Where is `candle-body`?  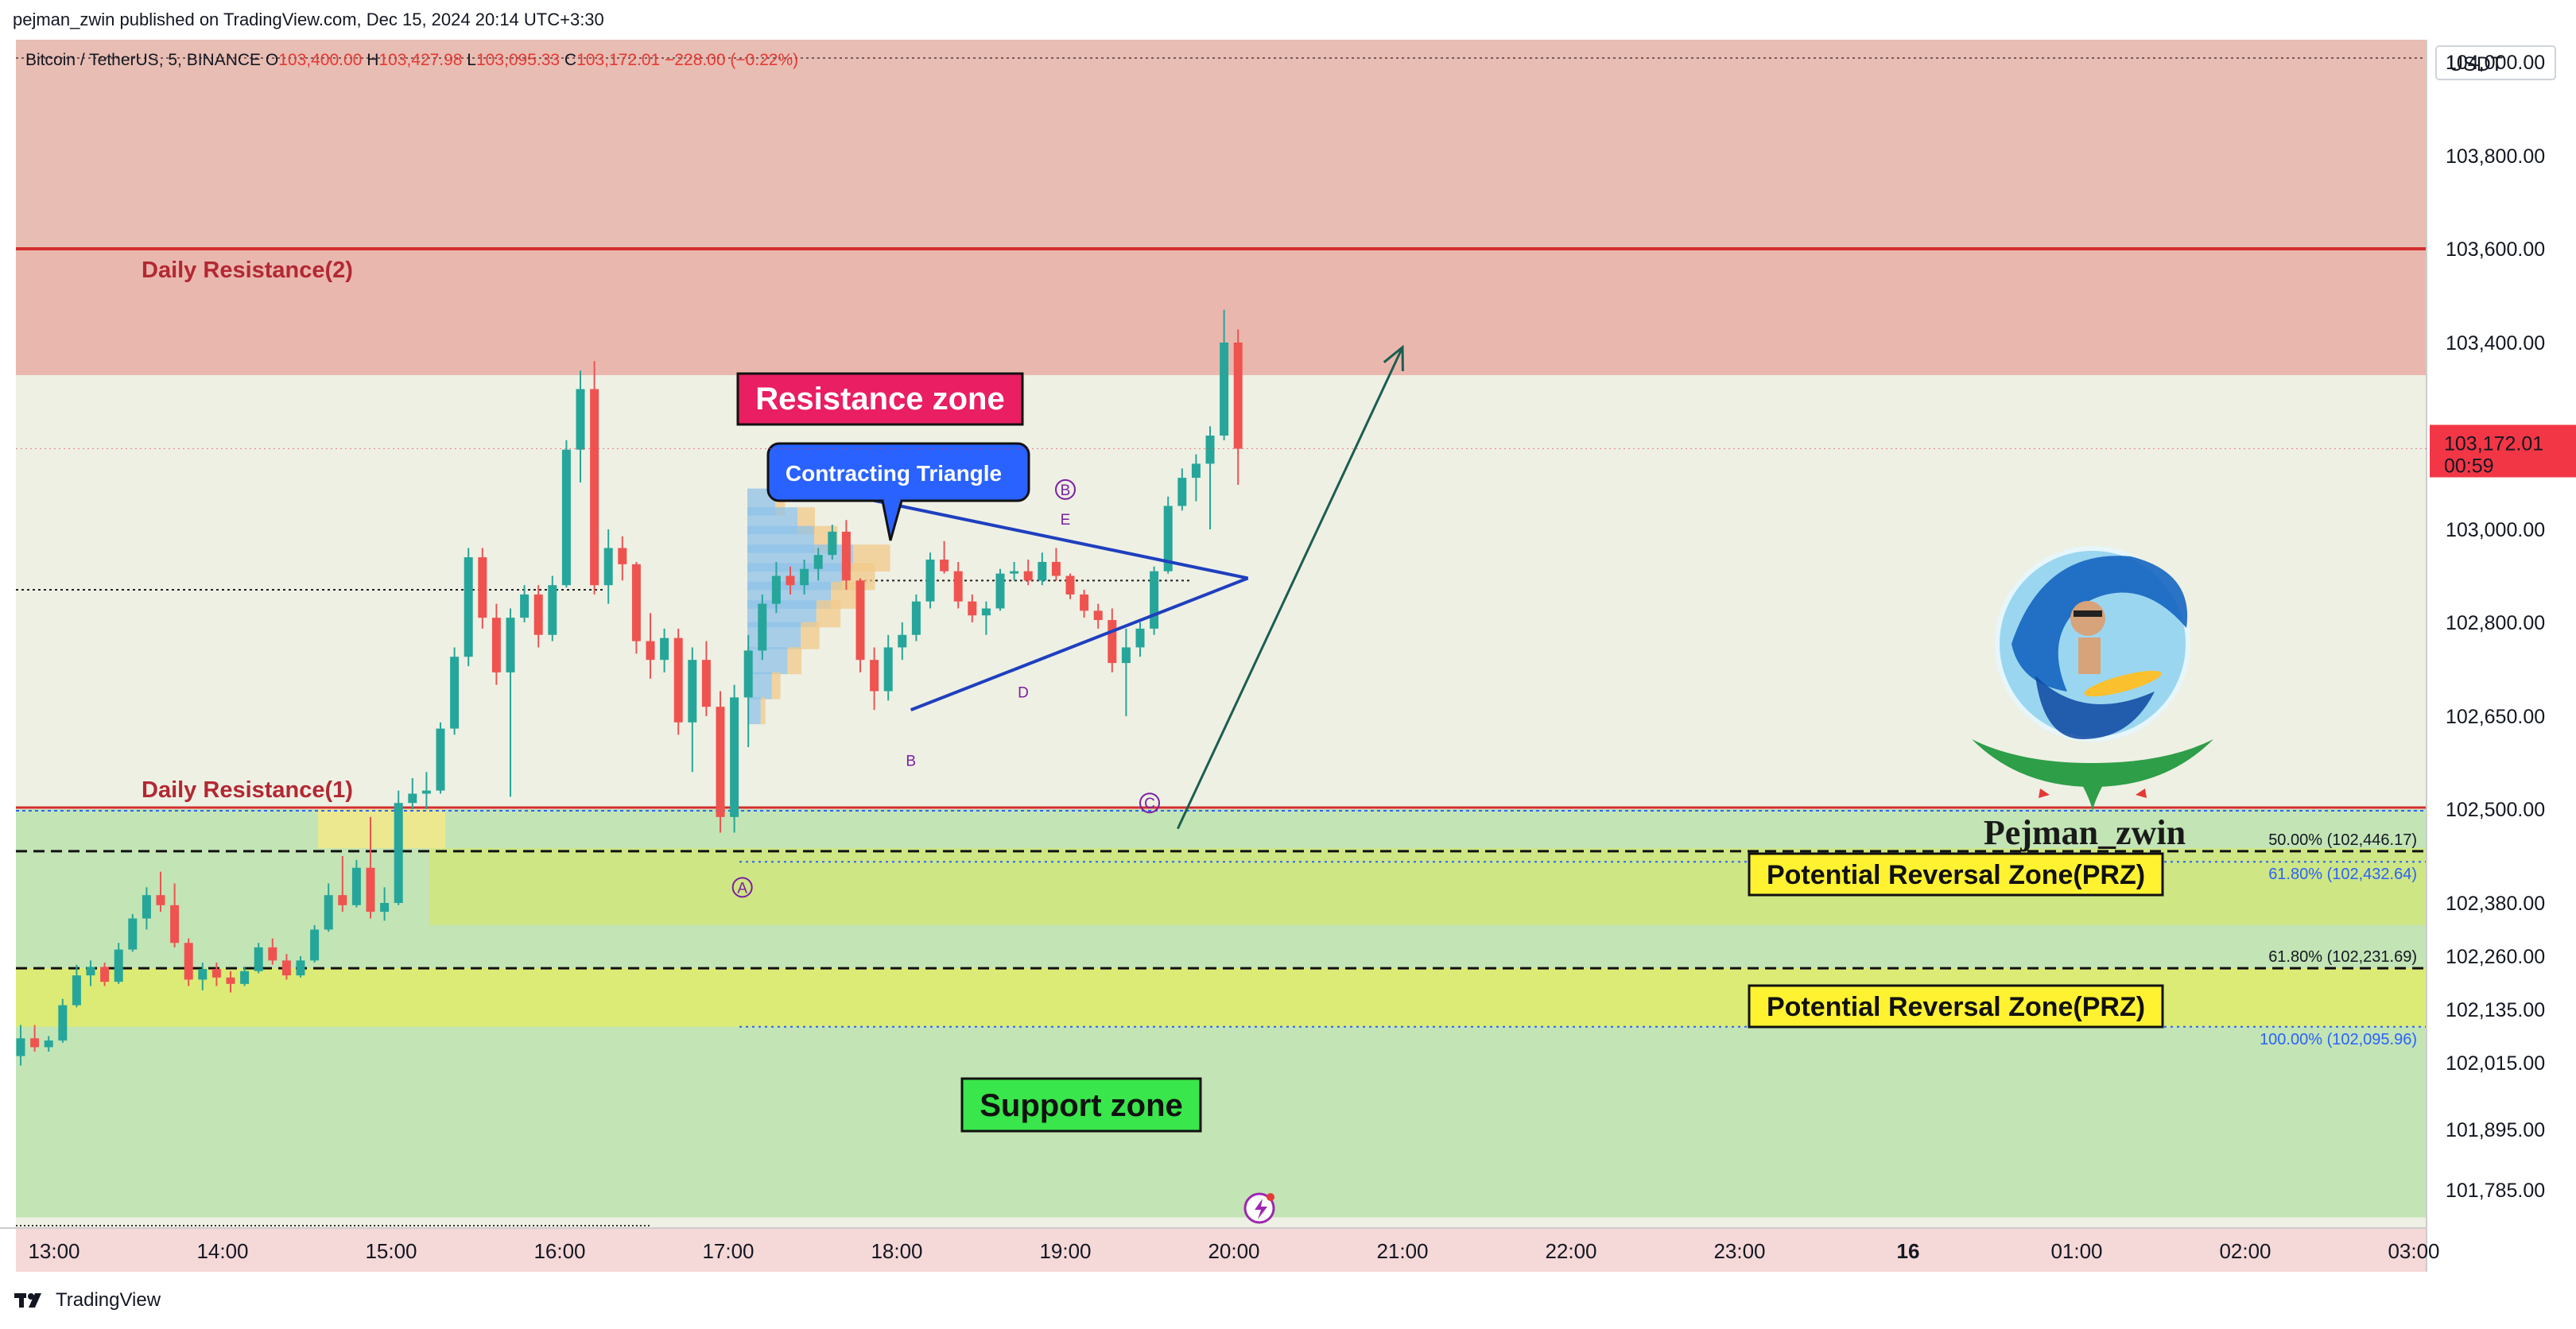
candle-body is located at coordinates (175, 924).